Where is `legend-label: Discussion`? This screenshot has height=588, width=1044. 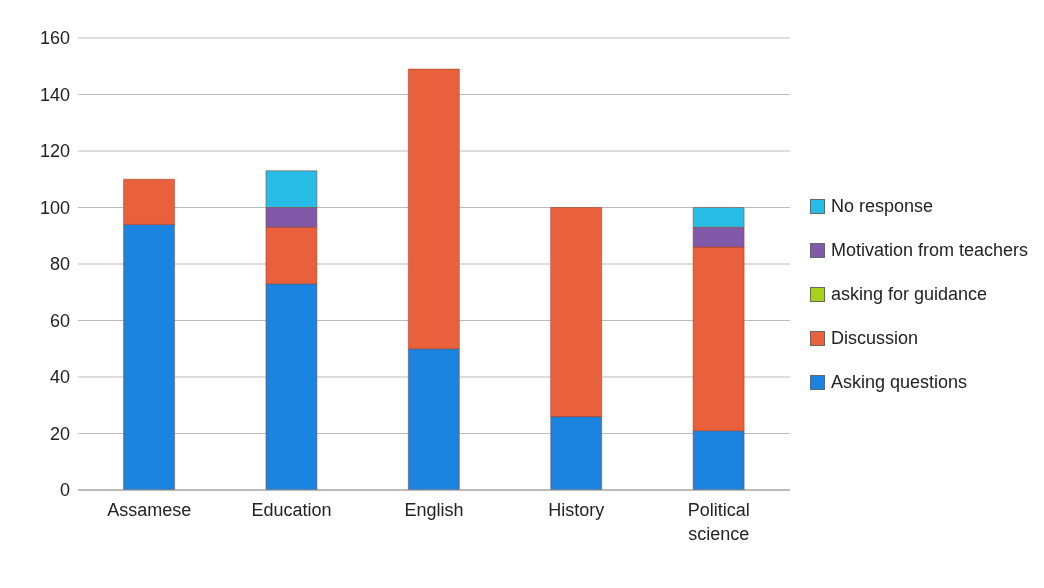
legend-label: Discussion is located at coordinates (874, 338).